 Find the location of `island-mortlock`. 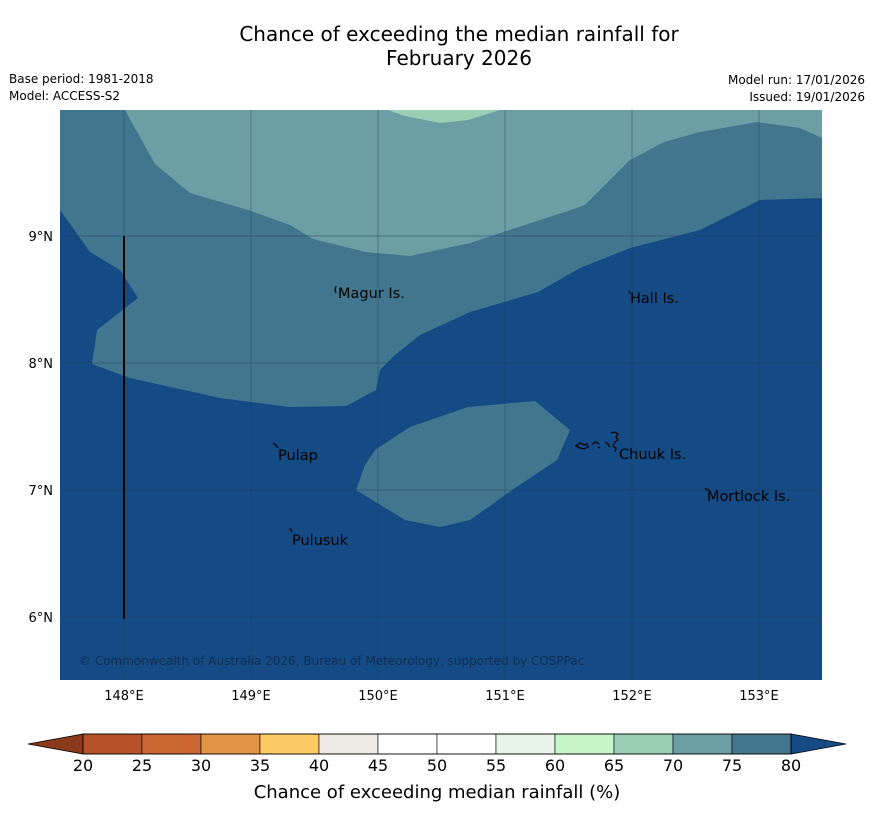

island-mortlock is located at coordinates (707, 489).